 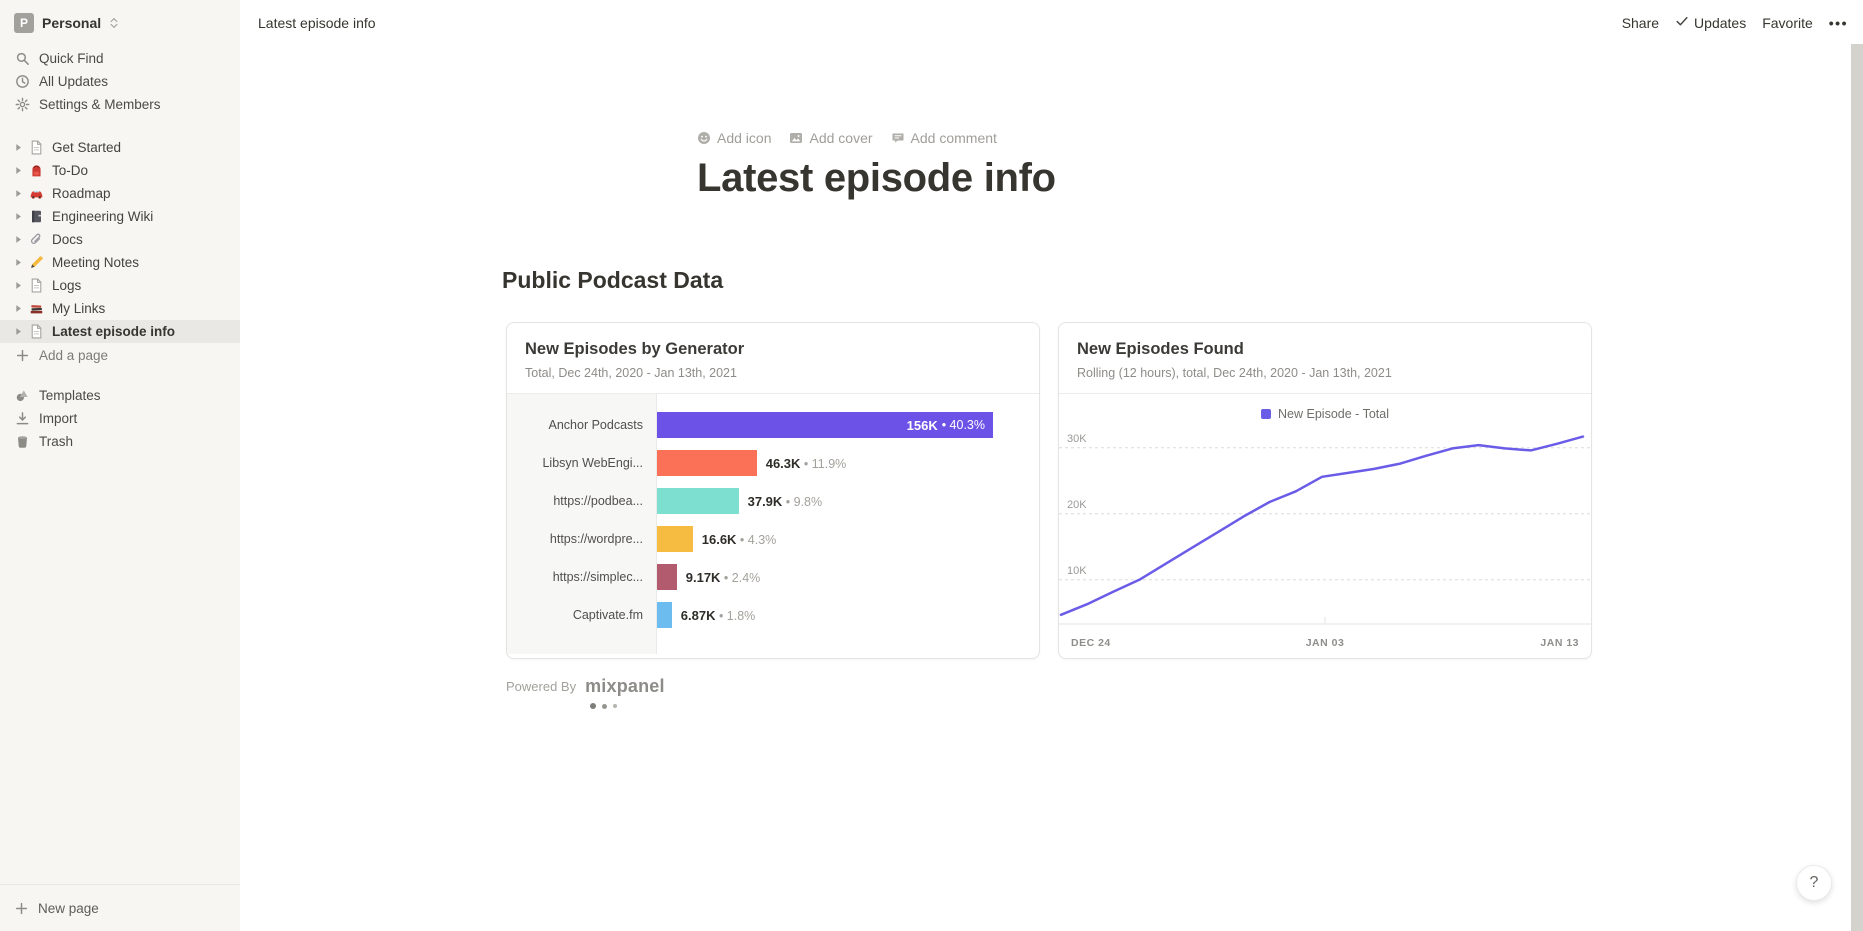 What do you see at coordinates (79, 308) in the screenshot?
I see `page-label: My Links` at bounding box center [79, 308].